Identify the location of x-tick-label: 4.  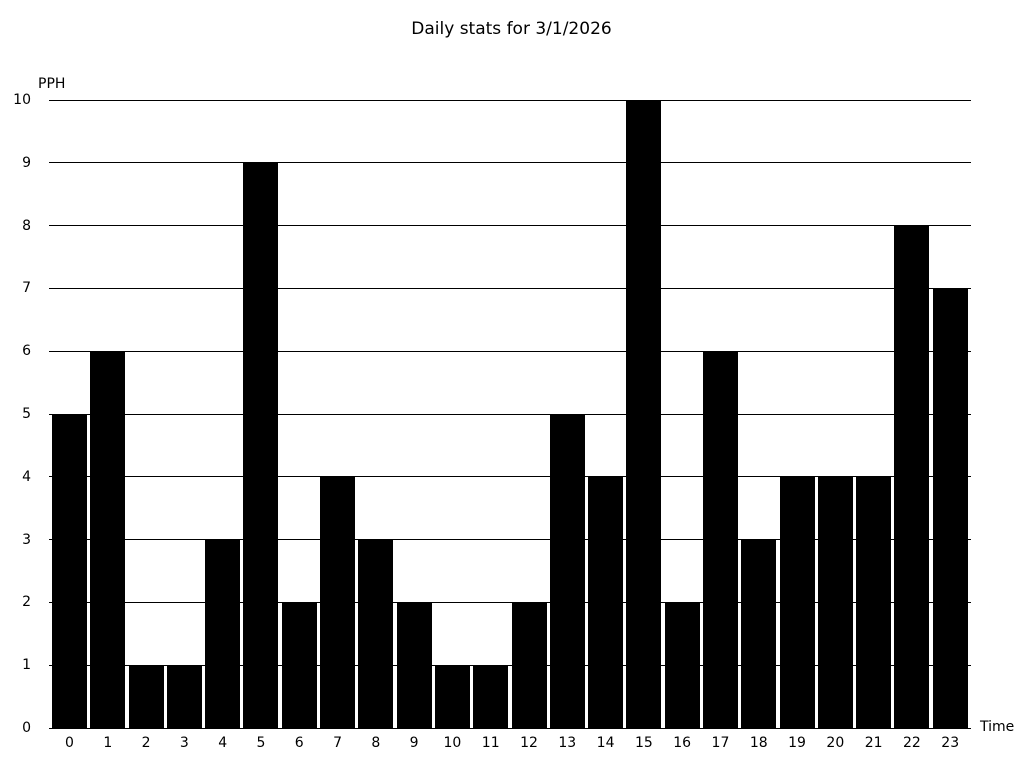
(223, 743).